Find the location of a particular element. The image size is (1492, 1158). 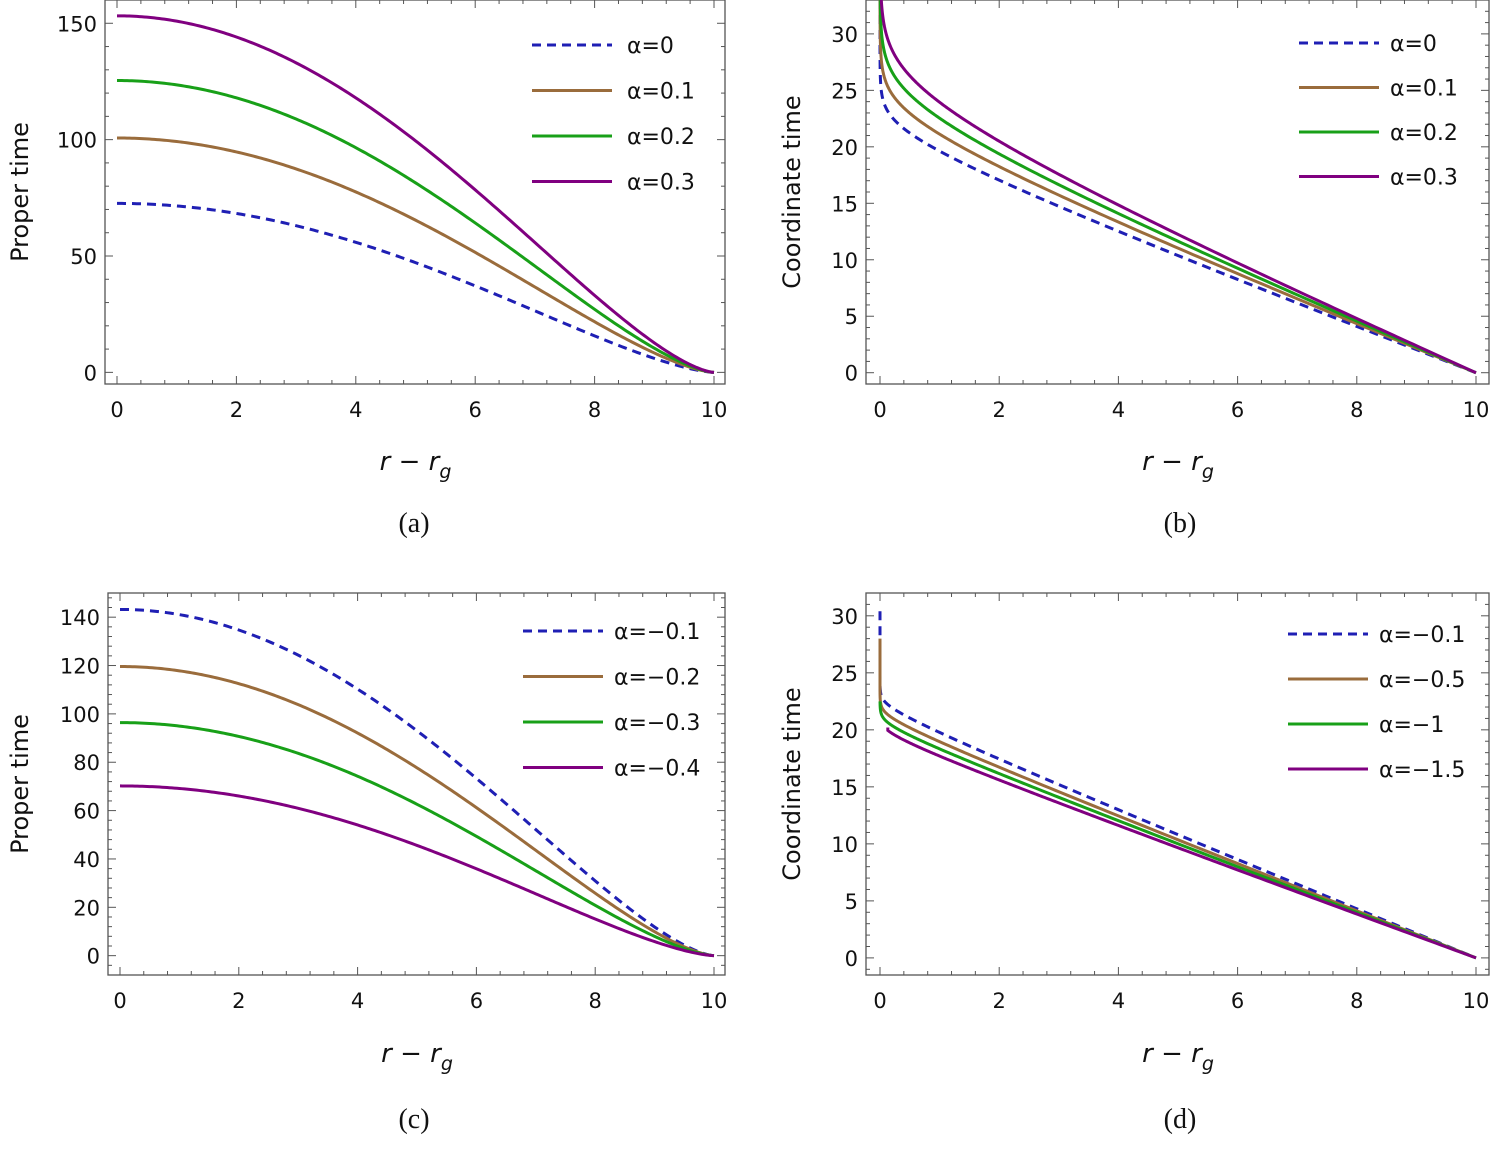

y-tick-label: 80 is located at coordinates (86, 763).